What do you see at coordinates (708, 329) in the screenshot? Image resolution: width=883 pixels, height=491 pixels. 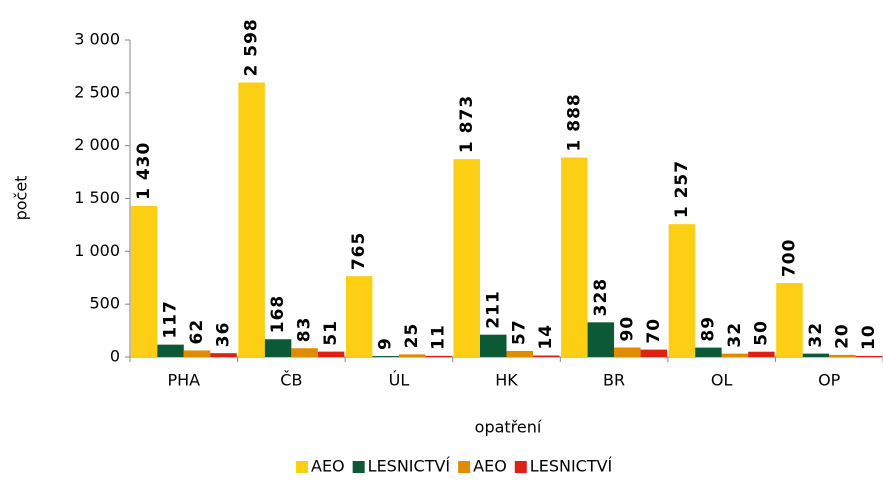 I see `value-label: 89` at bounding box center [708, 329].